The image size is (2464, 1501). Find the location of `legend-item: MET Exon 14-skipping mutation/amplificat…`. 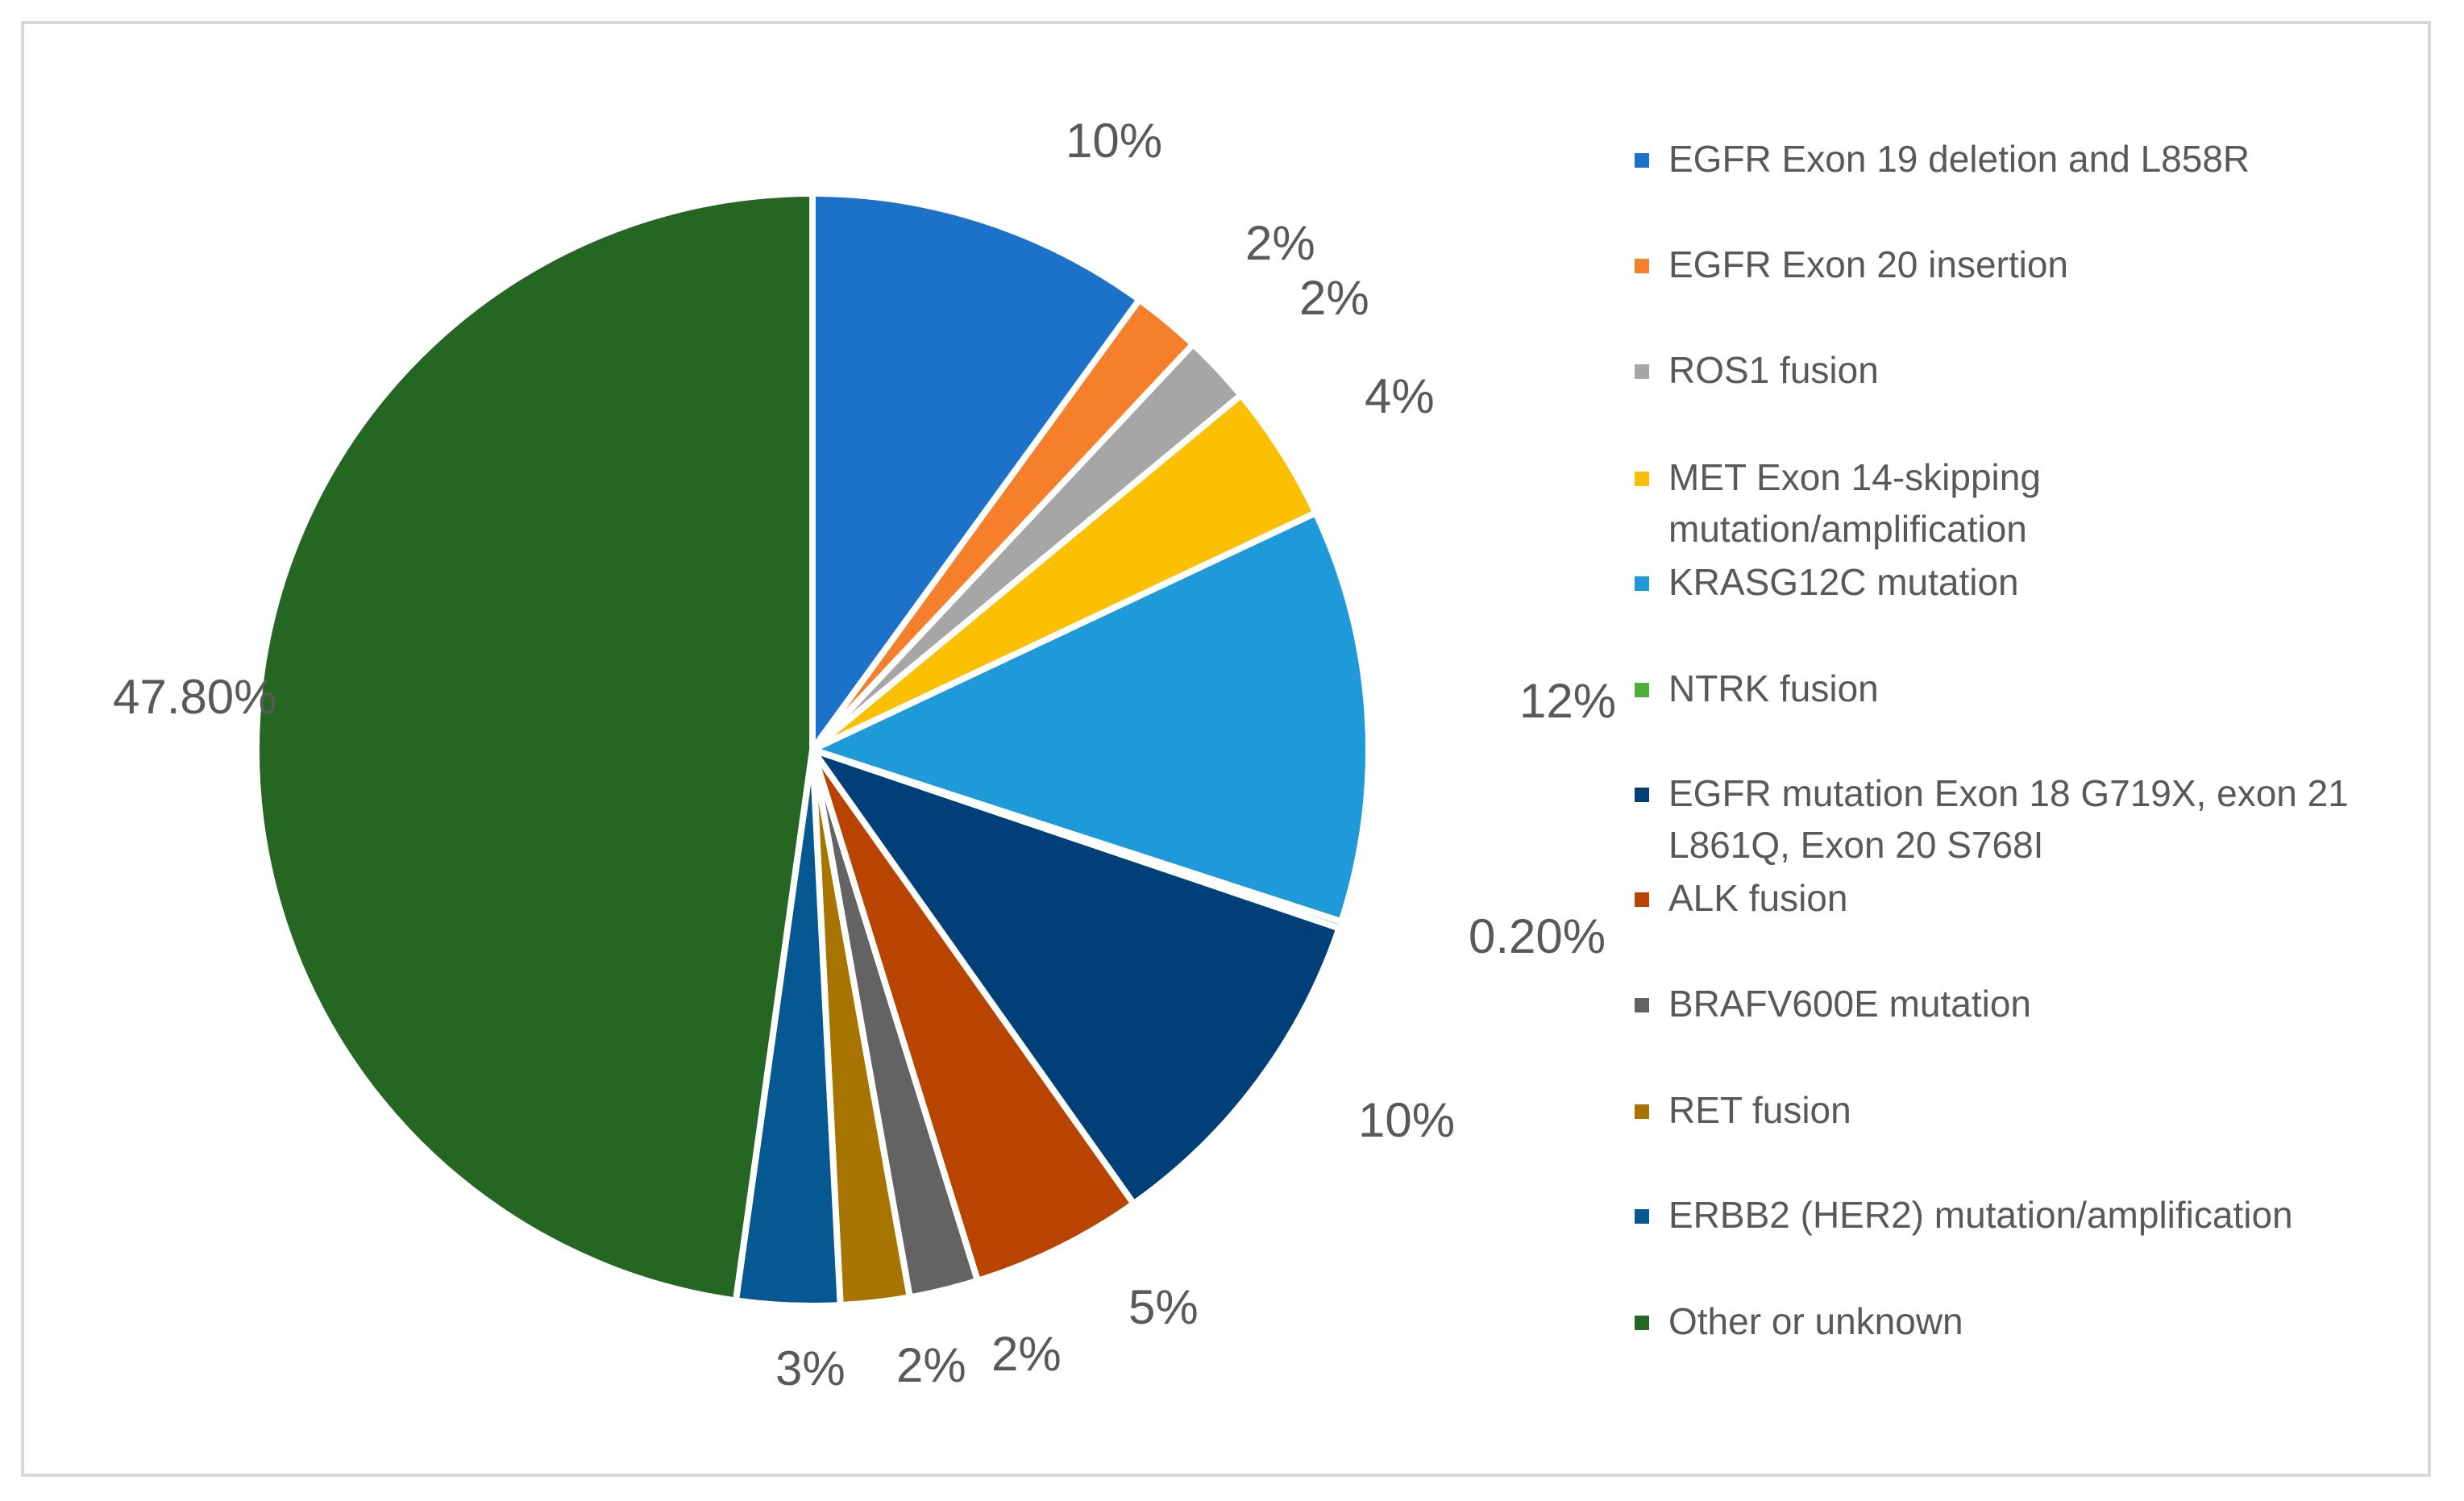

legend-item: MET Exon 14-skipping mutation/amplificat… is located at coordinates (2022, 503).